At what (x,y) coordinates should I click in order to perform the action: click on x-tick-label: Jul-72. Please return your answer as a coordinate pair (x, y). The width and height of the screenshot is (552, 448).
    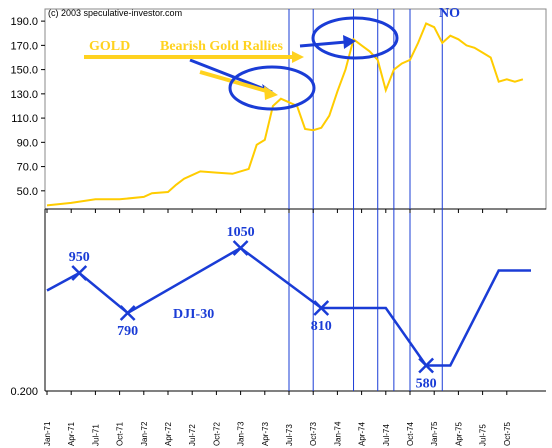
    Looking at the image, I should click on (192, 435).